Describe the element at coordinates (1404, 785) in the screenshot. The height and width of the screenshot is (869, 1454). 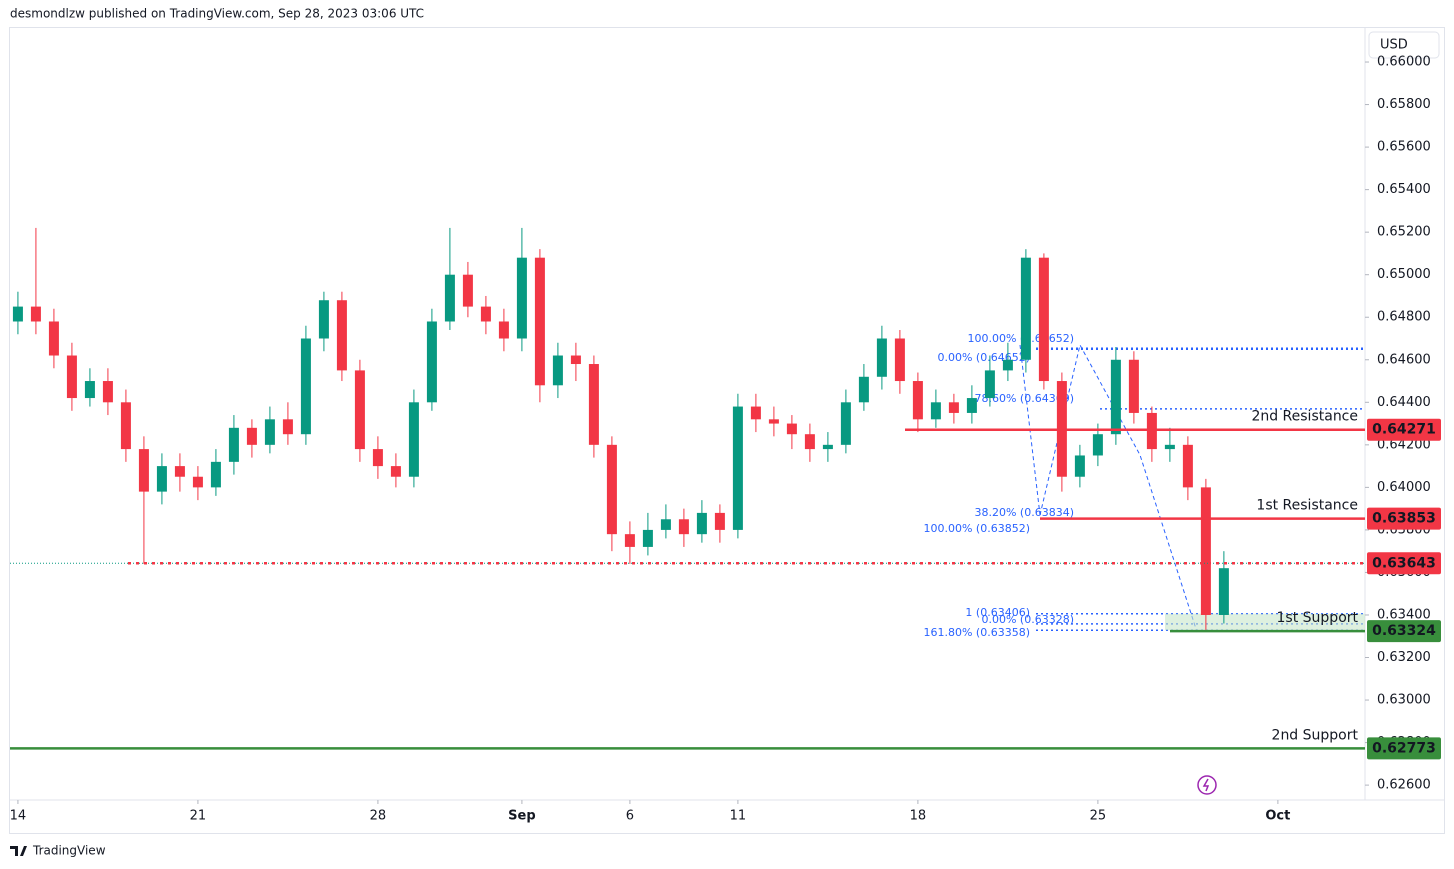
I see `y-tick-label: 0.62600` at that location.